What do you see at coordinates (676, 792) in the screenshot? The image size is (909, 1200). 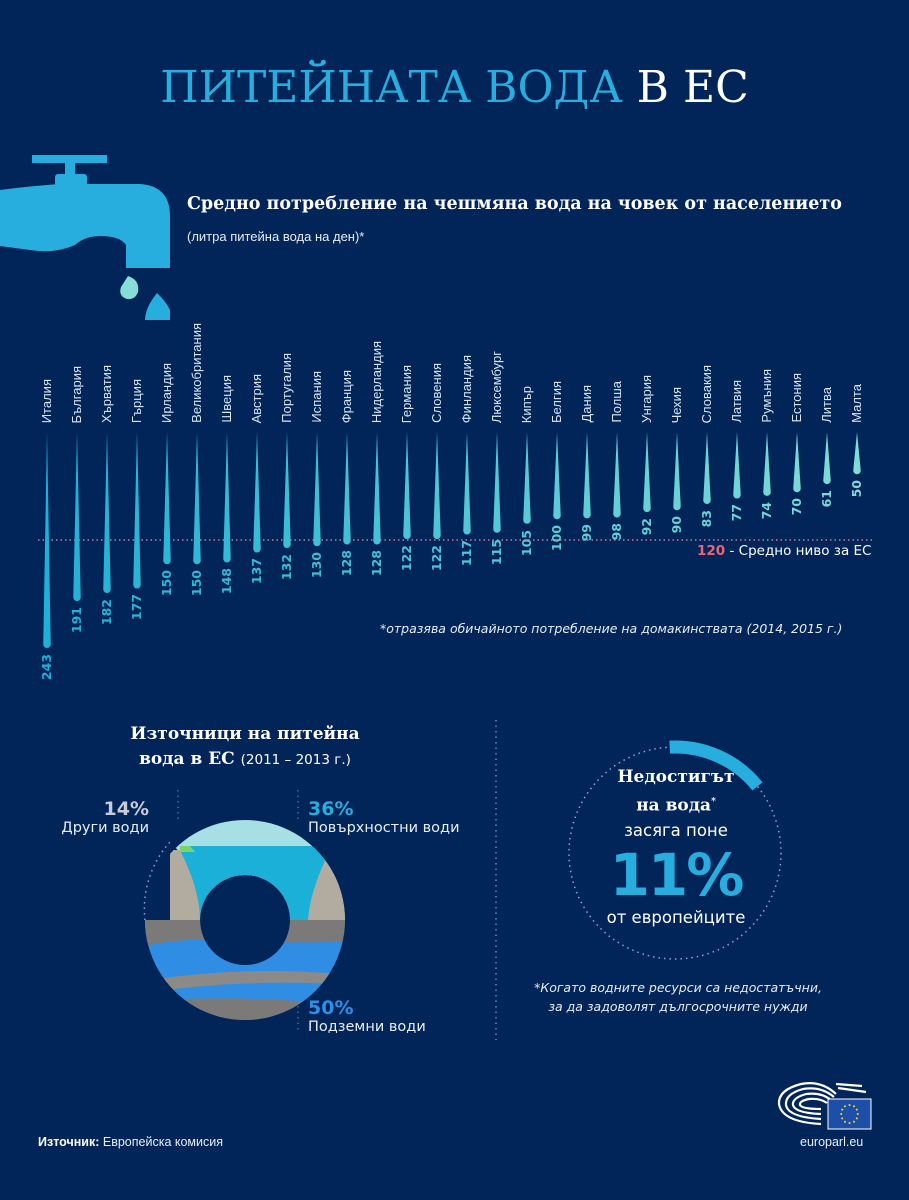 I see `scarcity-heading: Недостигът на вода*` at bounding box center [676, 792].